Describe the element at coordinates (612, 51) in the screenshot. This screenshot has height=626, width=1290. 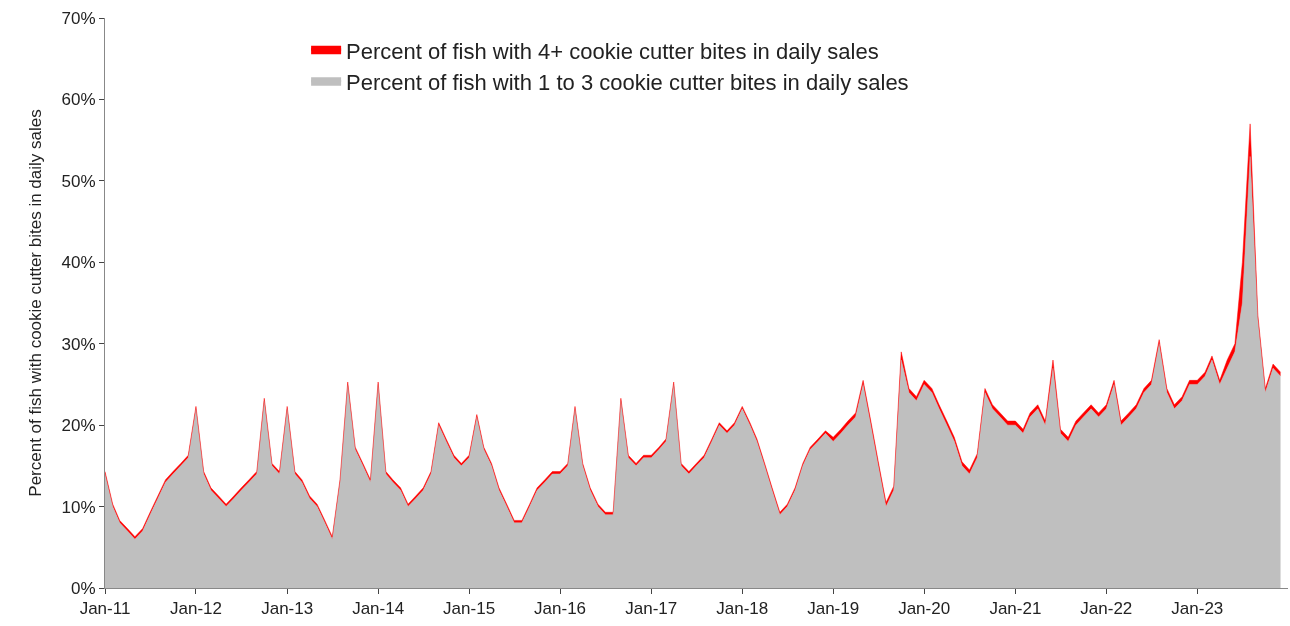
I see `legend-label: Percent of fish with 4+ cookie cutter bites in daily sales` at that location.